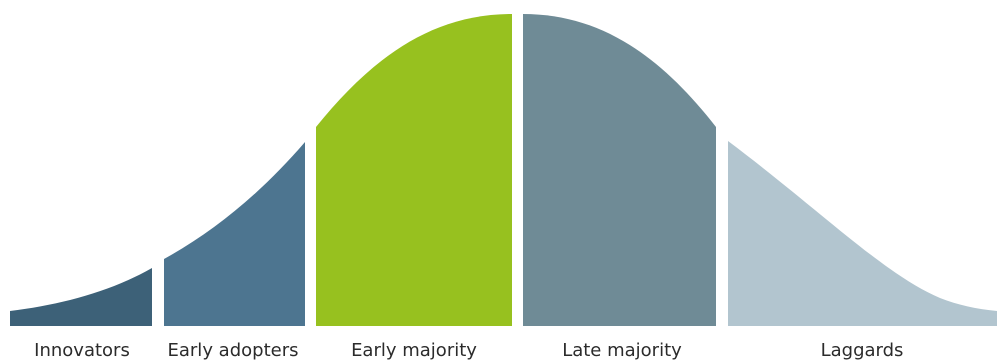 Image resolution: width=997 pixels, height=362 pixels. What do you see at coordinates (414, 350) in the screenshot?
I see `label-early-majority: Early majority` at bounding box center [414, 350].